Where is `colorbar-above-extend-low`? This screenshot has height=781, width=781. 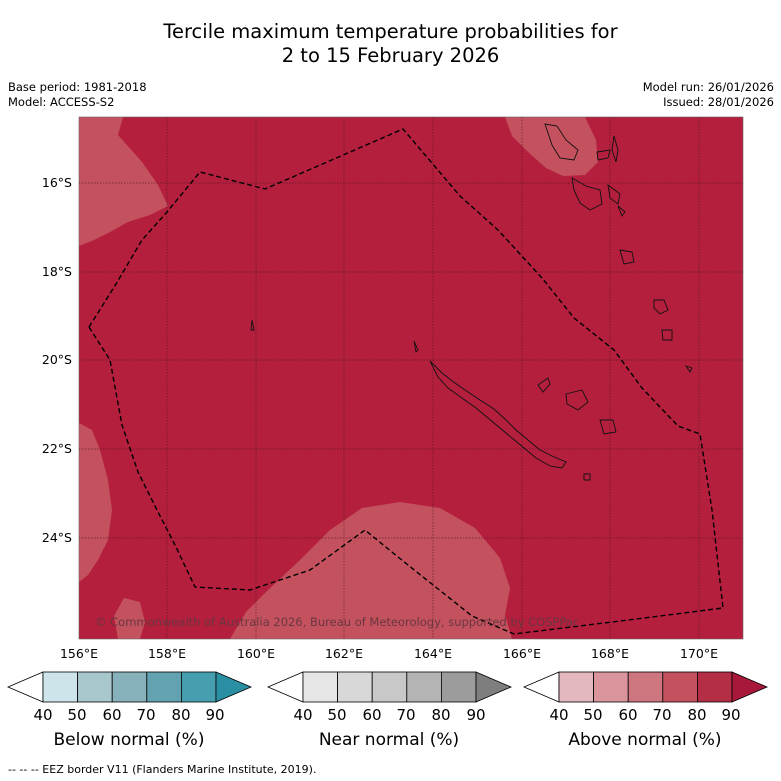
colorbar-above-extend-low is located at coordinates (541, 687).